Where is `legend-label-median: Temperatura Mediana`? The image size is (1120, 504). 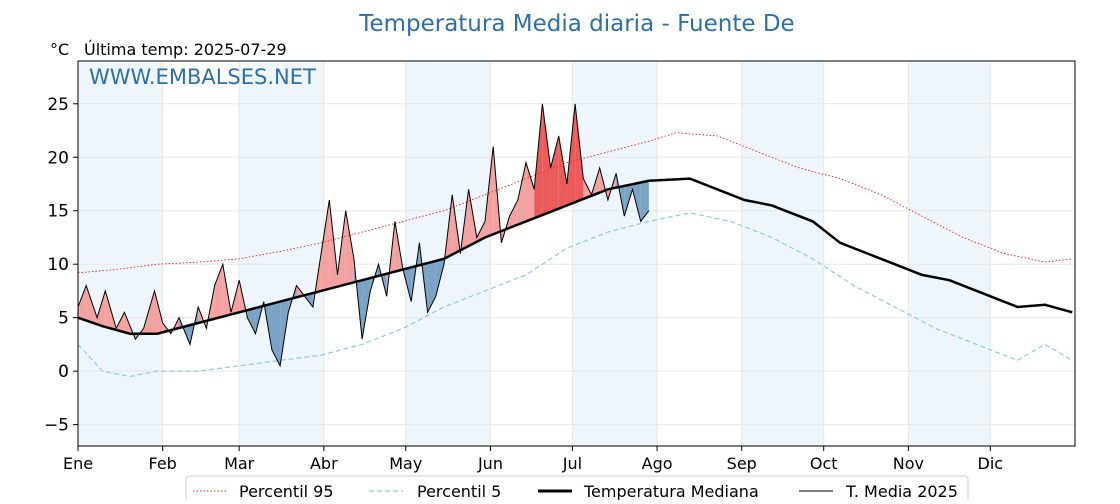 legend-label-median: Temperatura Mediana is located at coordinates (671, 491).